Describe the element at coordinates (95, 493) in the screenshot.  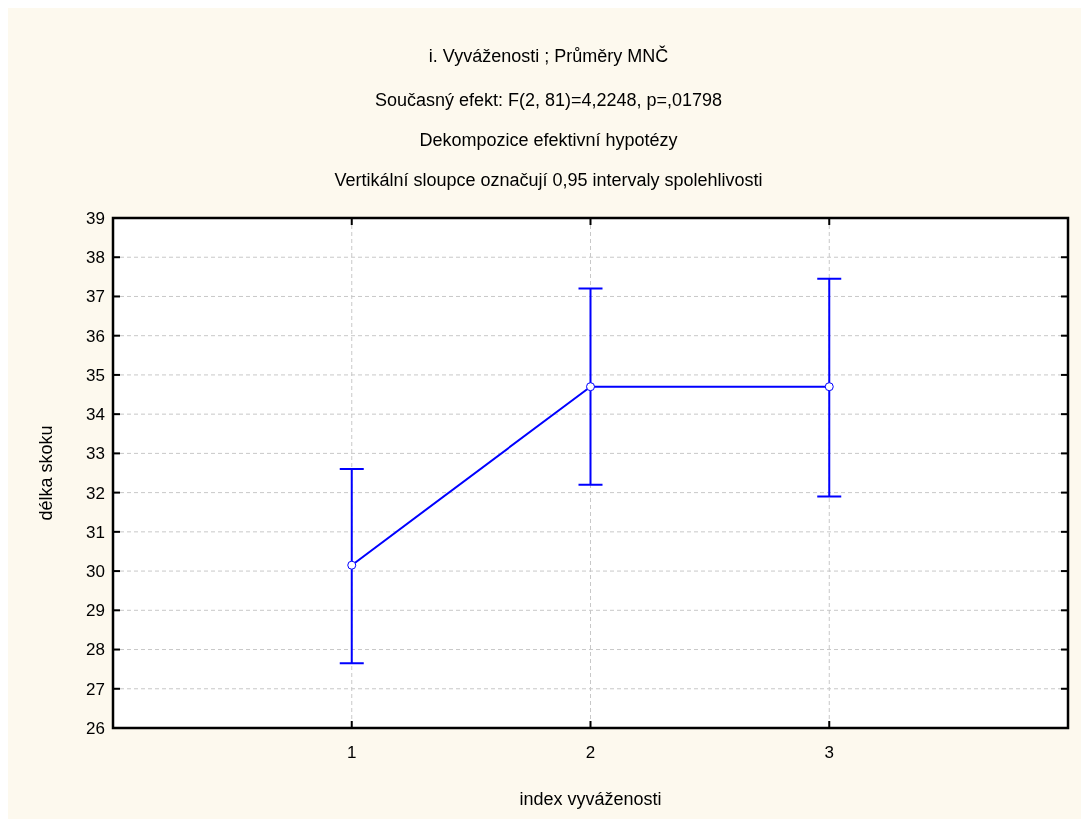
I see `y-tick-label: 32` at that location.